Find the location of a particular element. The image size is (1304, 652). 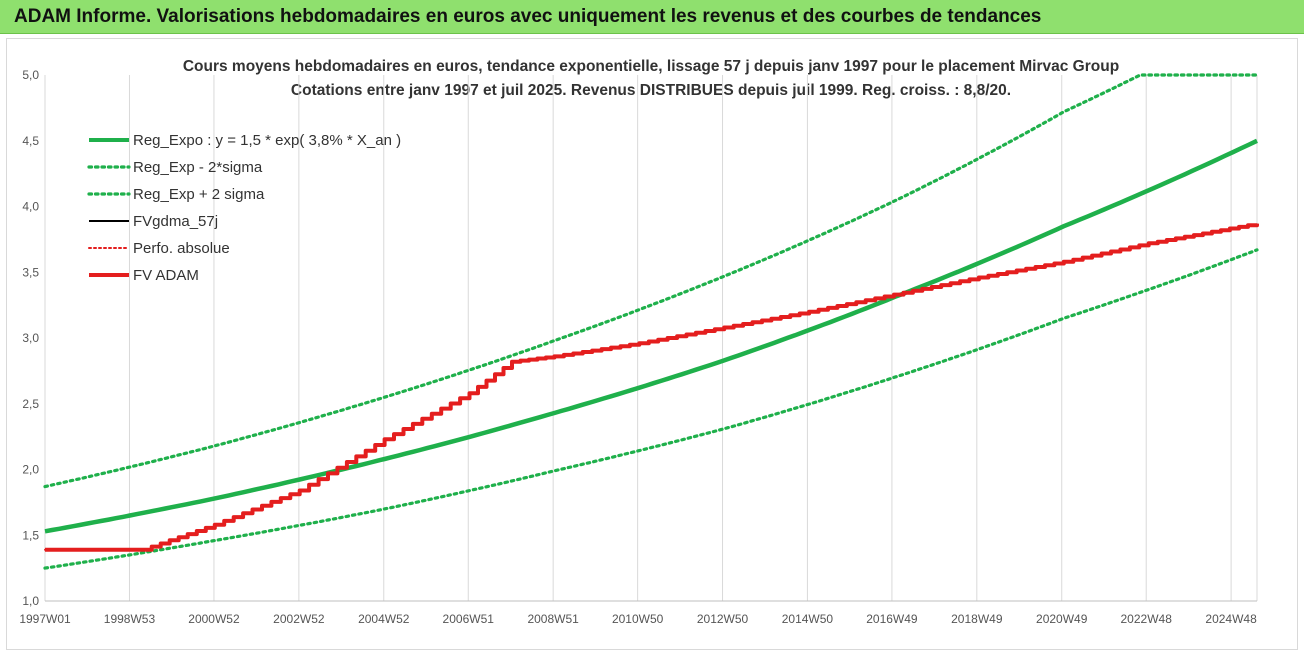

x-tick-label: 2012W50 is located at coordinates (723, 619).